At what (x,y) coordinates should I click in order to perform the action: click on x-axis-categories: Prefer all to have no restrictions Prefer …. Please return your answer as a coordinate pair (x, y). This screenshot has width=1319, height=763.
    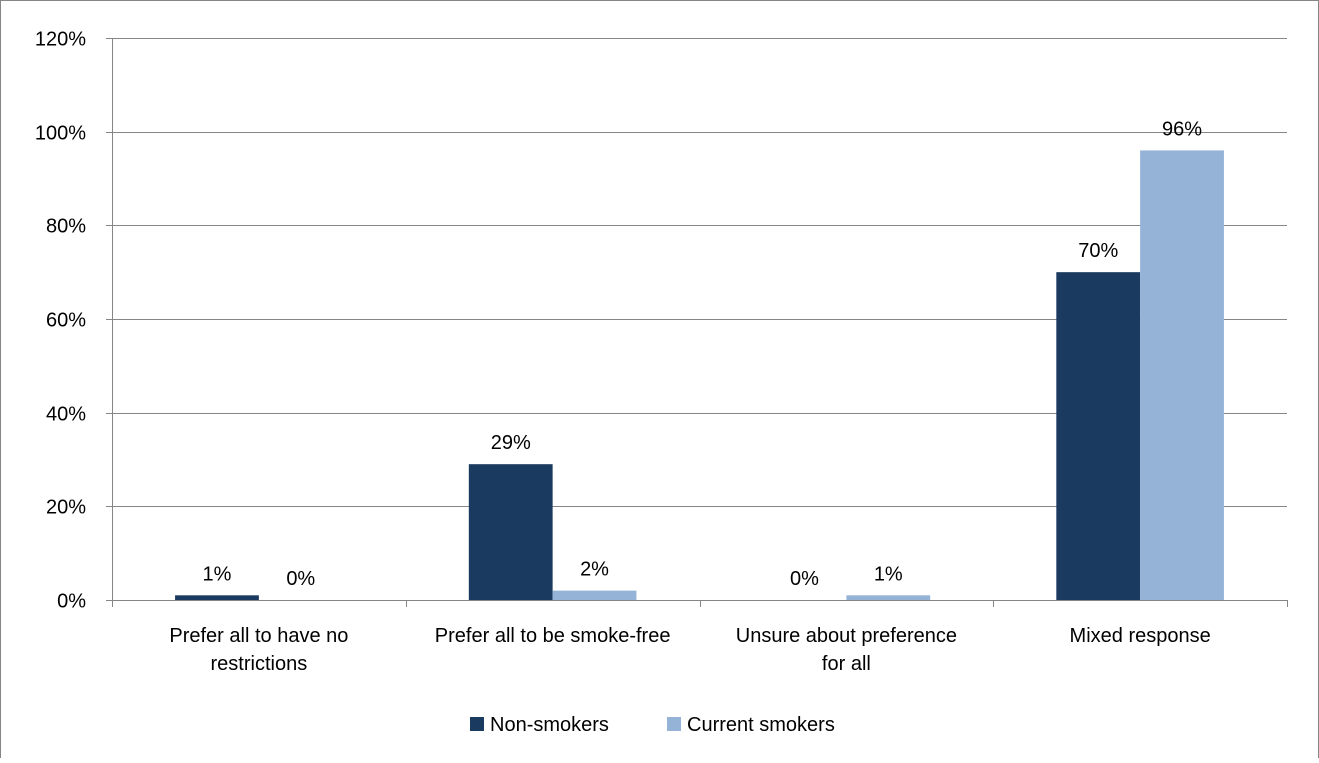
    Looking at the image, I should click on (689, 650).